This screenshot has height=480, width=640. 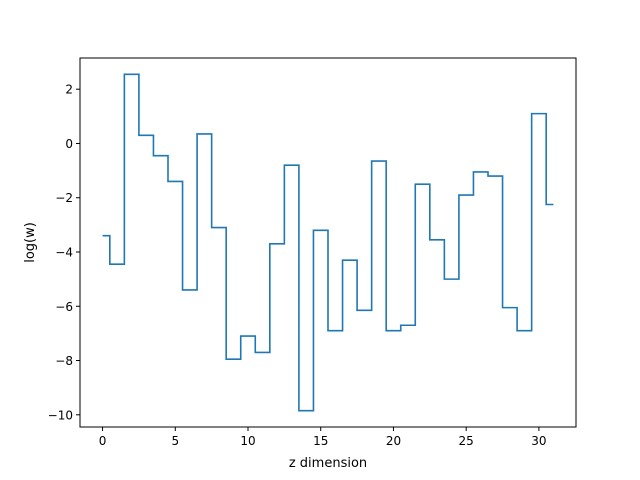 What do you see at coordinates (30, 242) in the screenshot?
I see `y-axis-label: log(w)` at bounding box center [30, 242].